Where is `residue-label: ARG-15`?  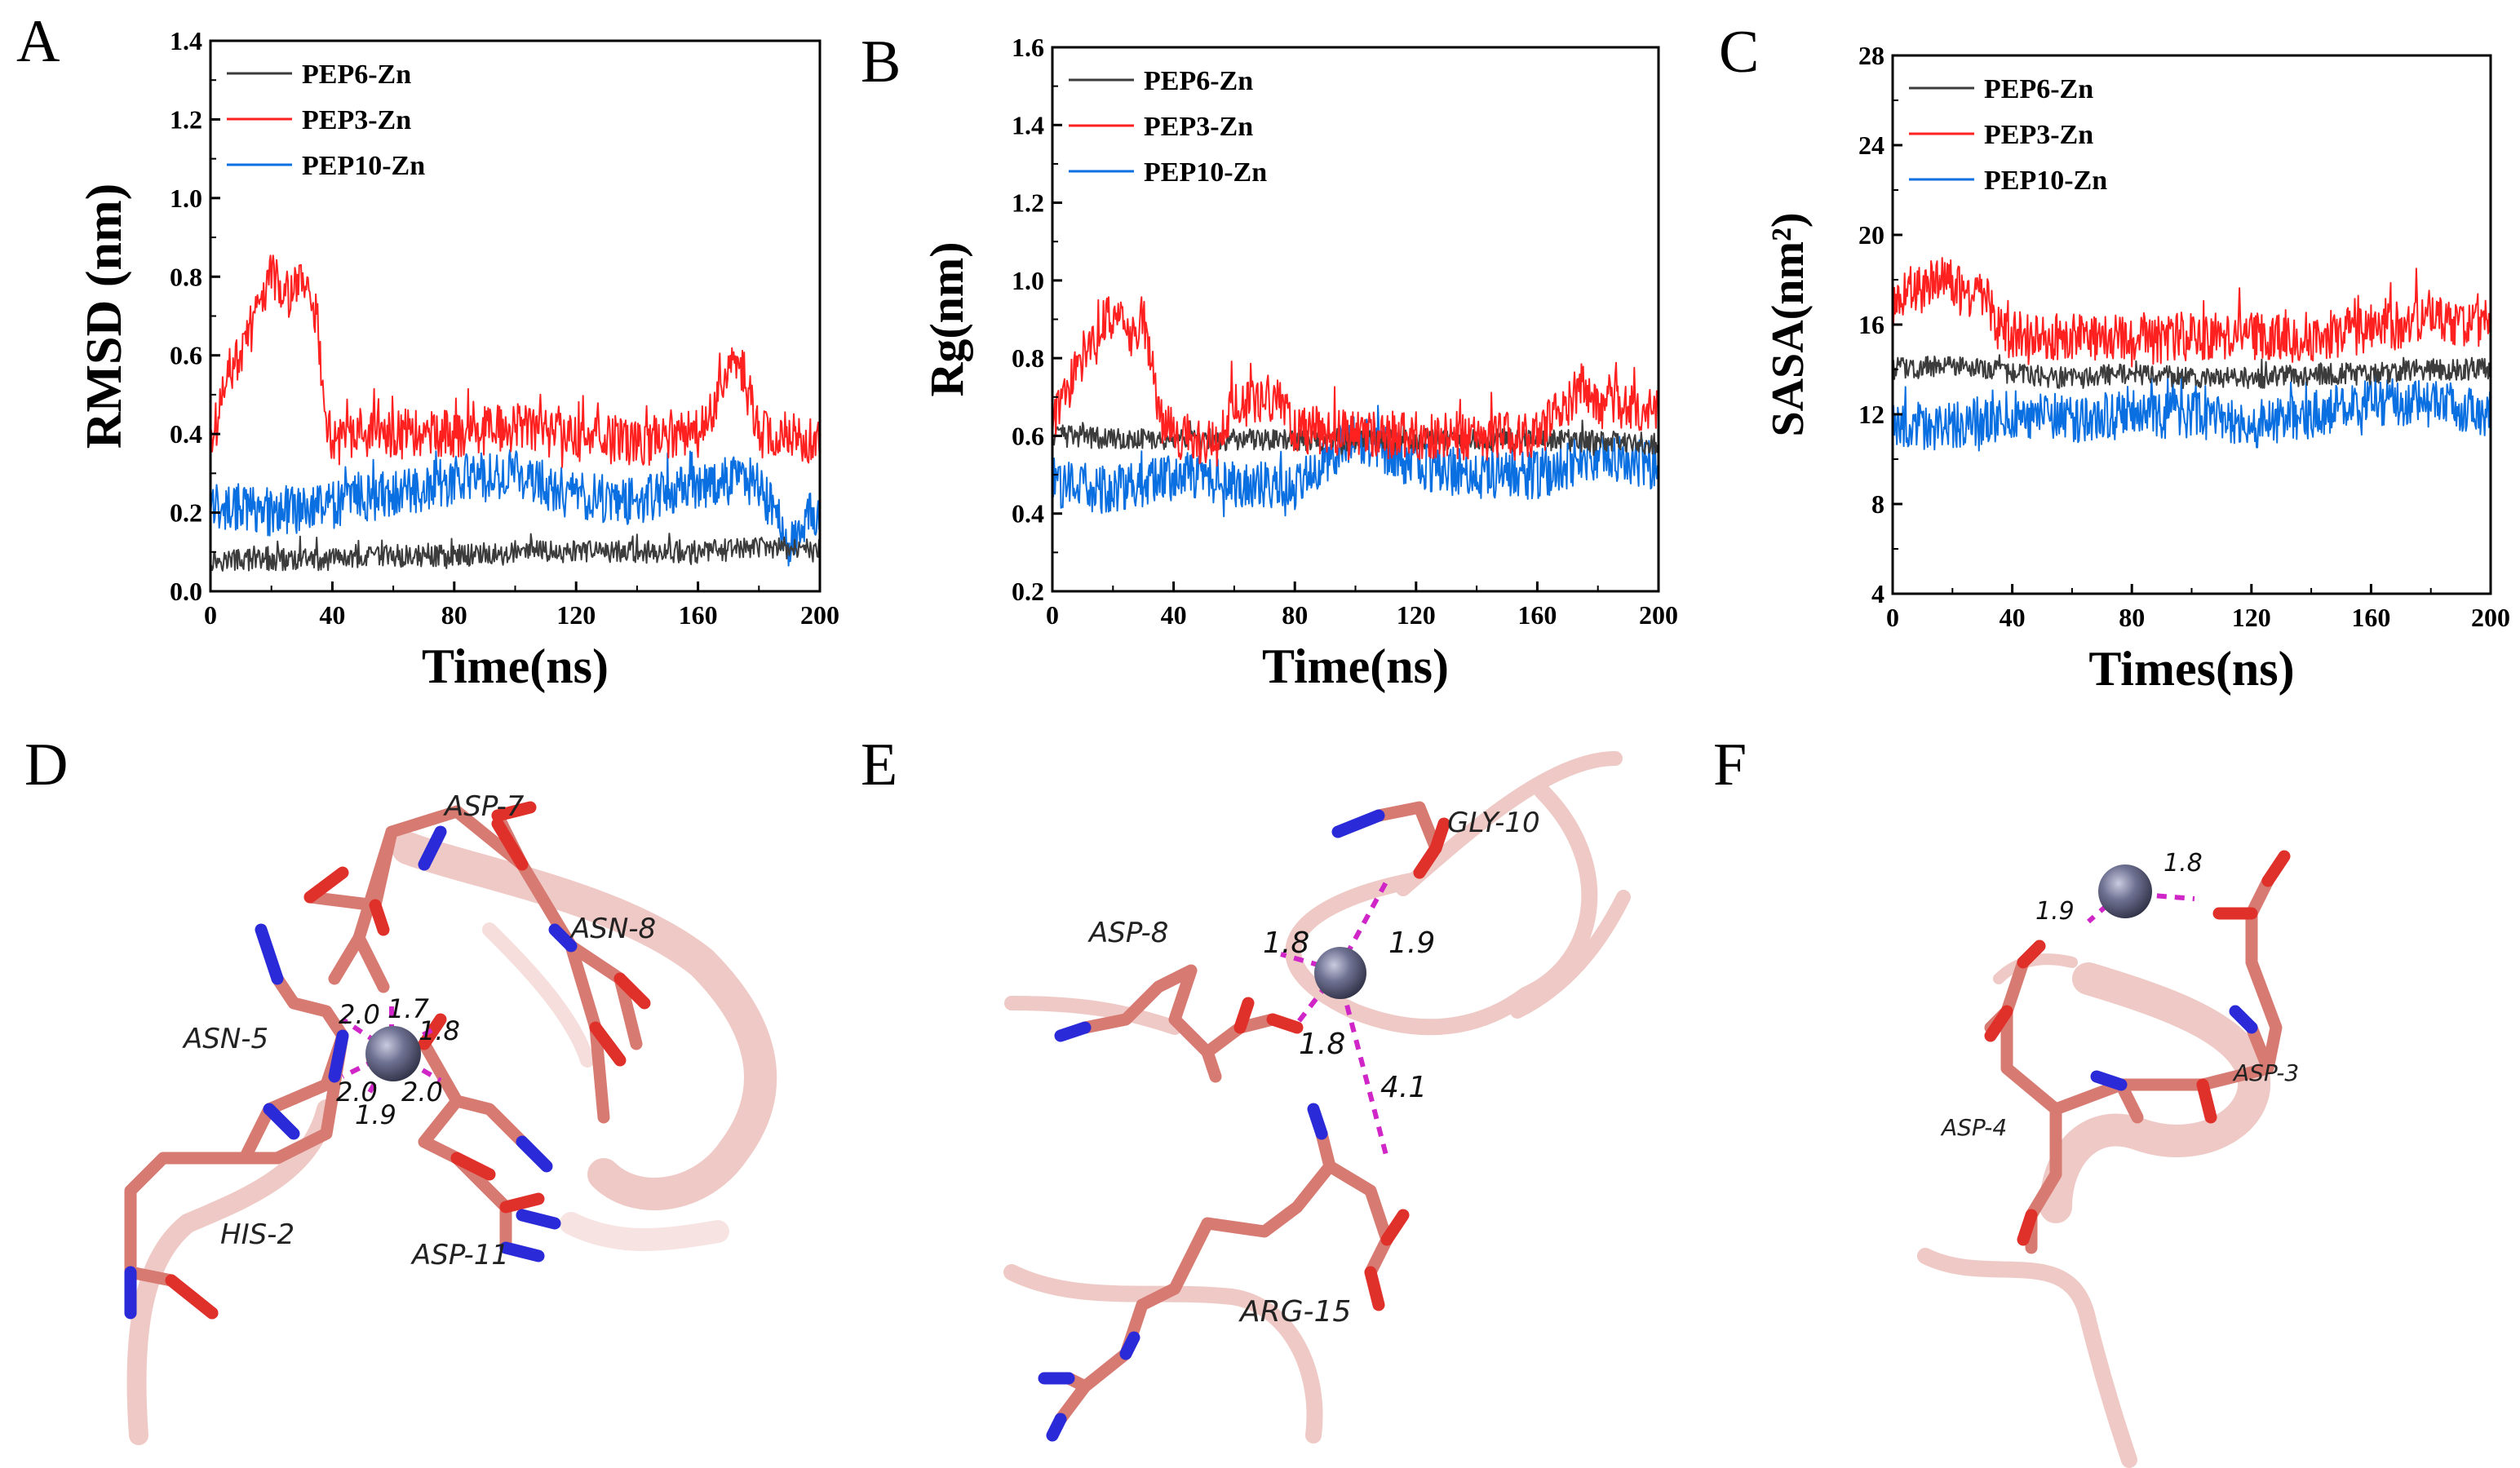 residue-label: ARG-15 is located at coordinates (1295, 1312).